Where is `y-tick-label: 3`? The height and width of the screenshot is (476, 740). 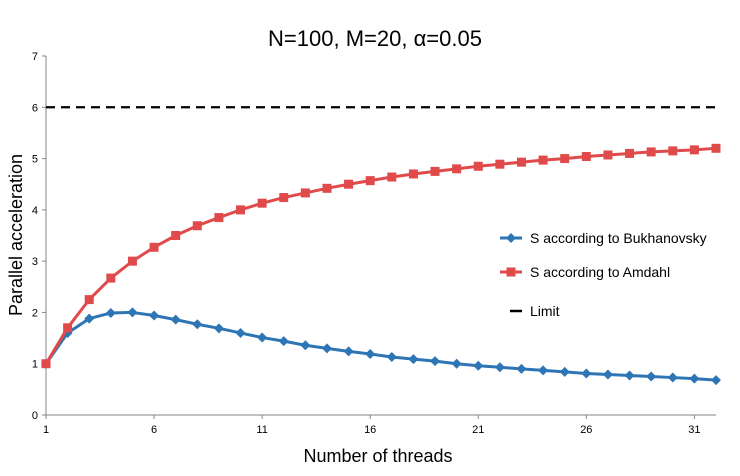 y-tick-label: 3 is located at coordinates (35, 262).